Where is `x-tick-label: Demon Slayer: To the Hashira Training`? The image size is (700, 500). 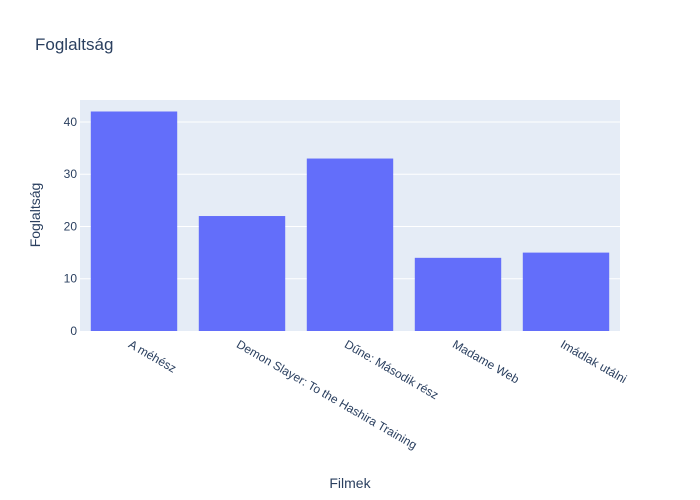 x-tick-label: Demon Slayer: To the Hashira Training is located at coordinates (326, 394).